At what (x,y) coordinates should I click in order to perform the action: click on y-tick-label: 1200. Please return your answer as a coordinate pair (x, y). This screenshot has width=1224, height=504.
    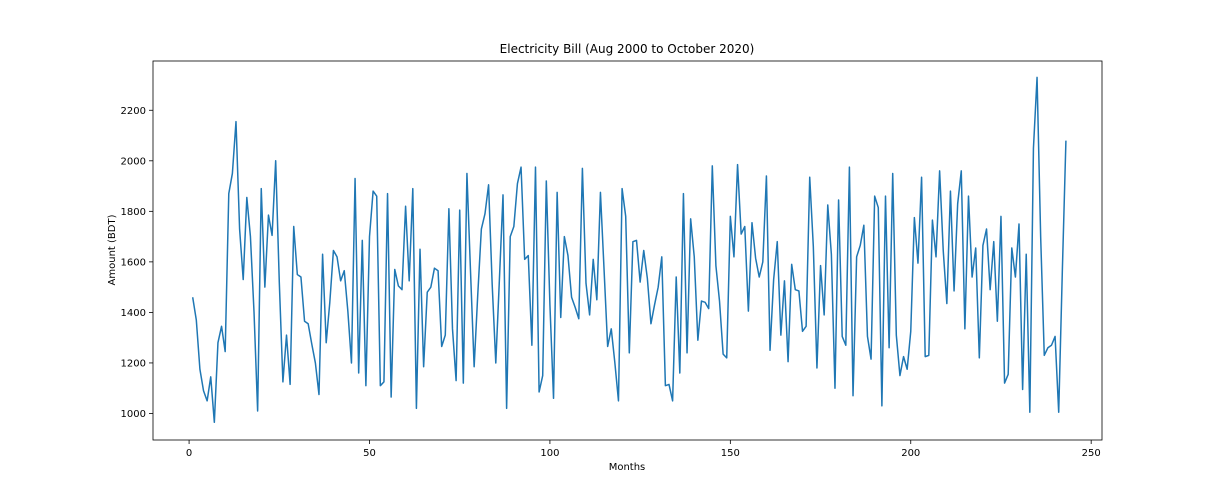
    Looking at the image, I should click on (133, 363).